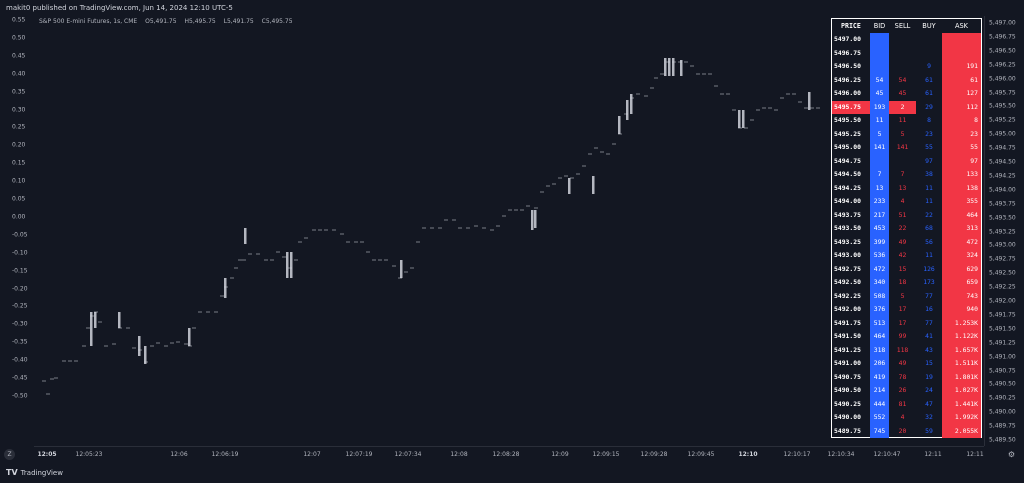 The width and height of the screenshot is (1024, 483). What do you see at coordinates (1002, 37) in the screenshot?
I see `right-axis-tick: 5,496.75` at bounding box center [1002, 37].